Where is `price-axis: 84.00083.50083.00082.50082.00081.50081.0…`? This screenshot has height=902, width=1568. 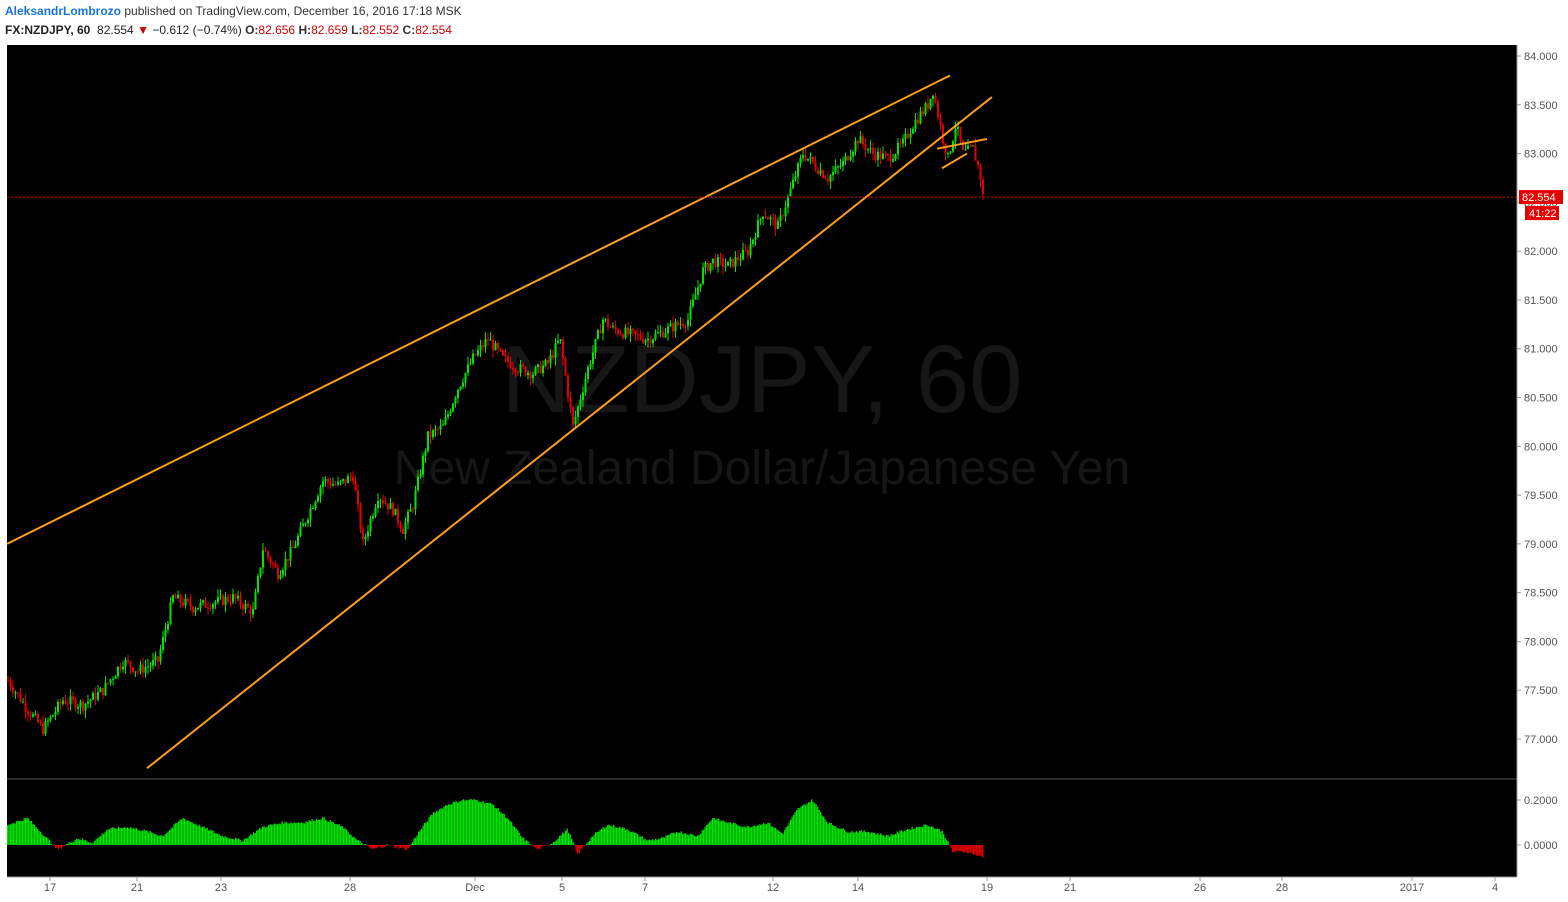
price-axis: 84.00083.50083.00082.50082.00081.50081.0… is located at coordinates (1537, 398).